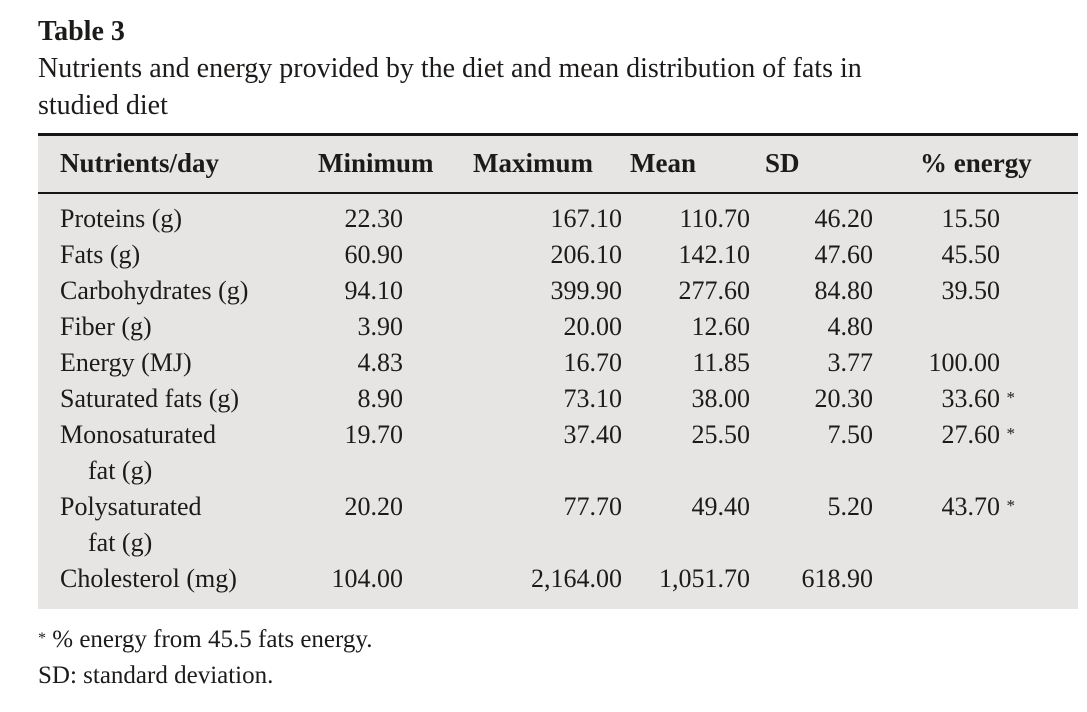 This screenshot has width=1087, height=712. I want to click on column-header-maximum: Maximum, so click(535, 164).